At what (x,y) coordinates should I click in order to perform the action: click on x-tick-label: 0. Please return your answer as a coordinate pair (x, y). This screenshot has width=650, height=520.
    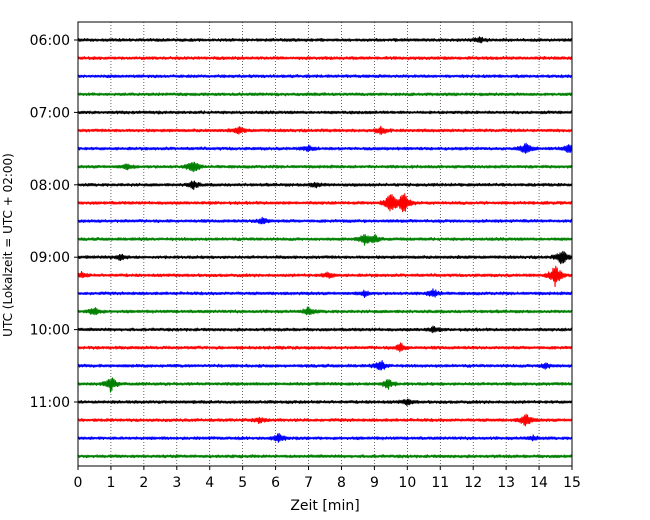
    Looking at the image, I should click on (78, 483).